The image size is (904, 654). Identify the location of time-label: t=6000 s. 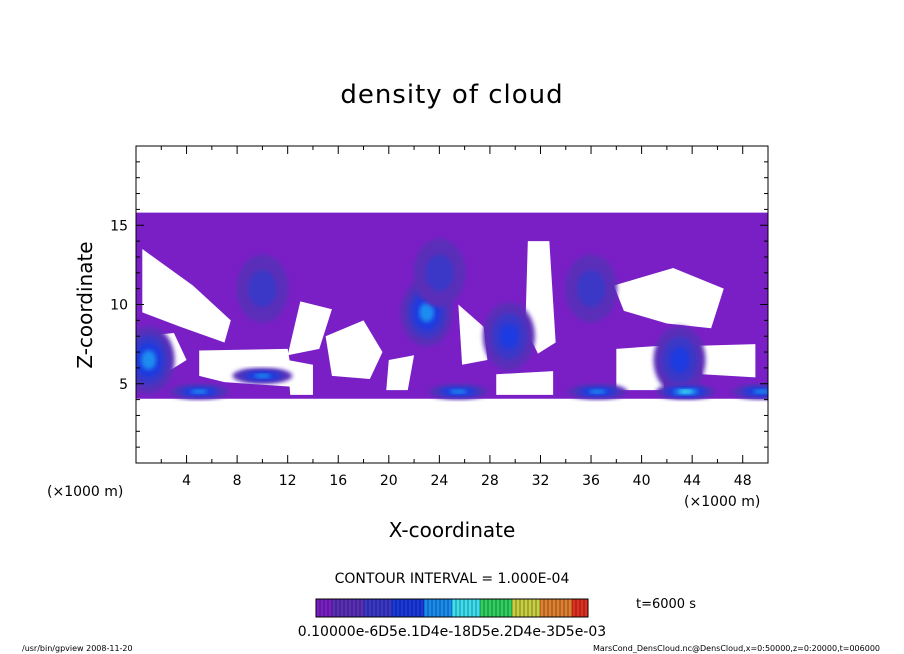
(666, 604).